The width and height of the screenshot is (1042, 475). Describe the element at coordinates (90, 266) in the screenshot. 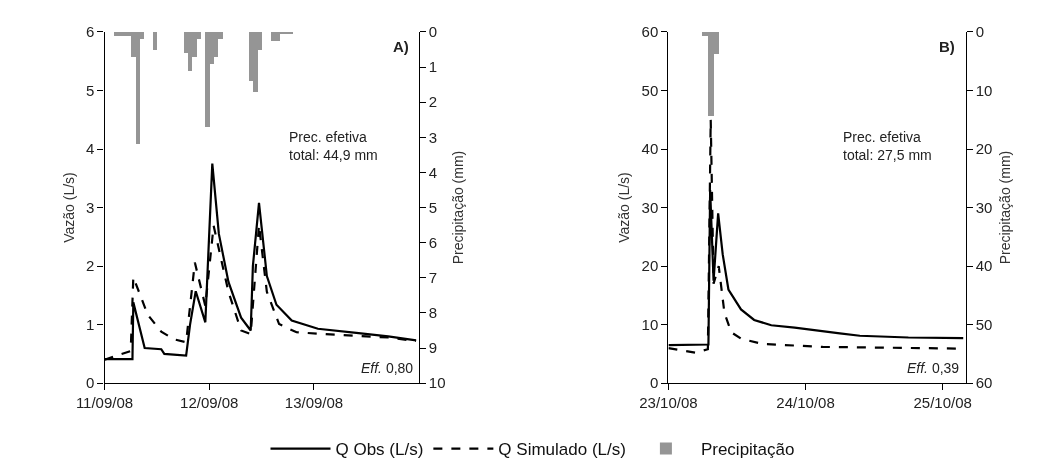

I see `y-tick-label: 2` at that location.